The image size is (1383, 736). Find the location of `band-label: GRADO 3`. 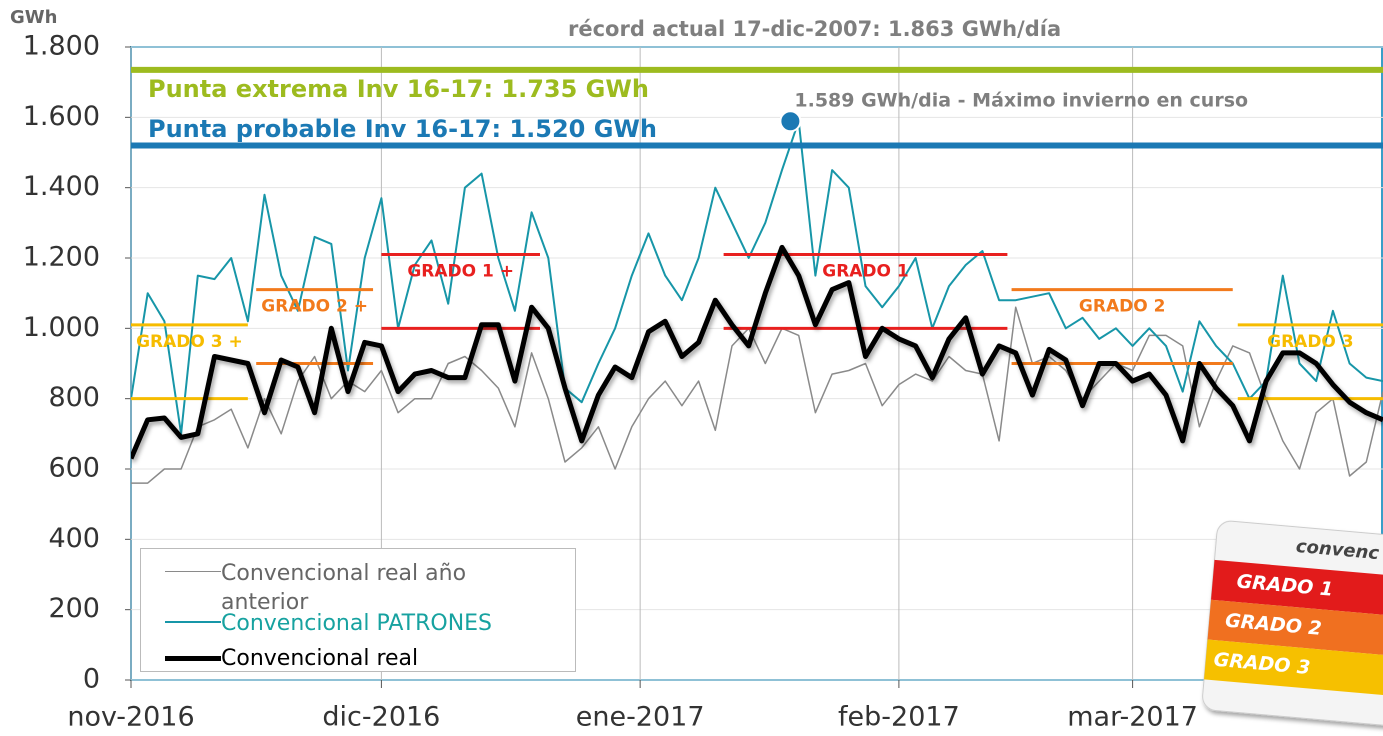

band-label: GRADO 3 is located at coordinates (1310, 342).